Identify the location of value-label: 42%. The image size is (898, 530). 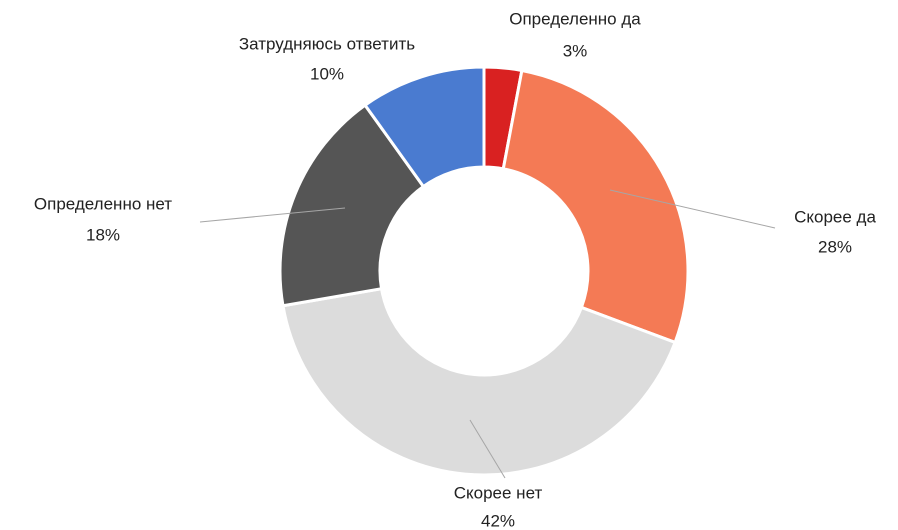
(498, 520).